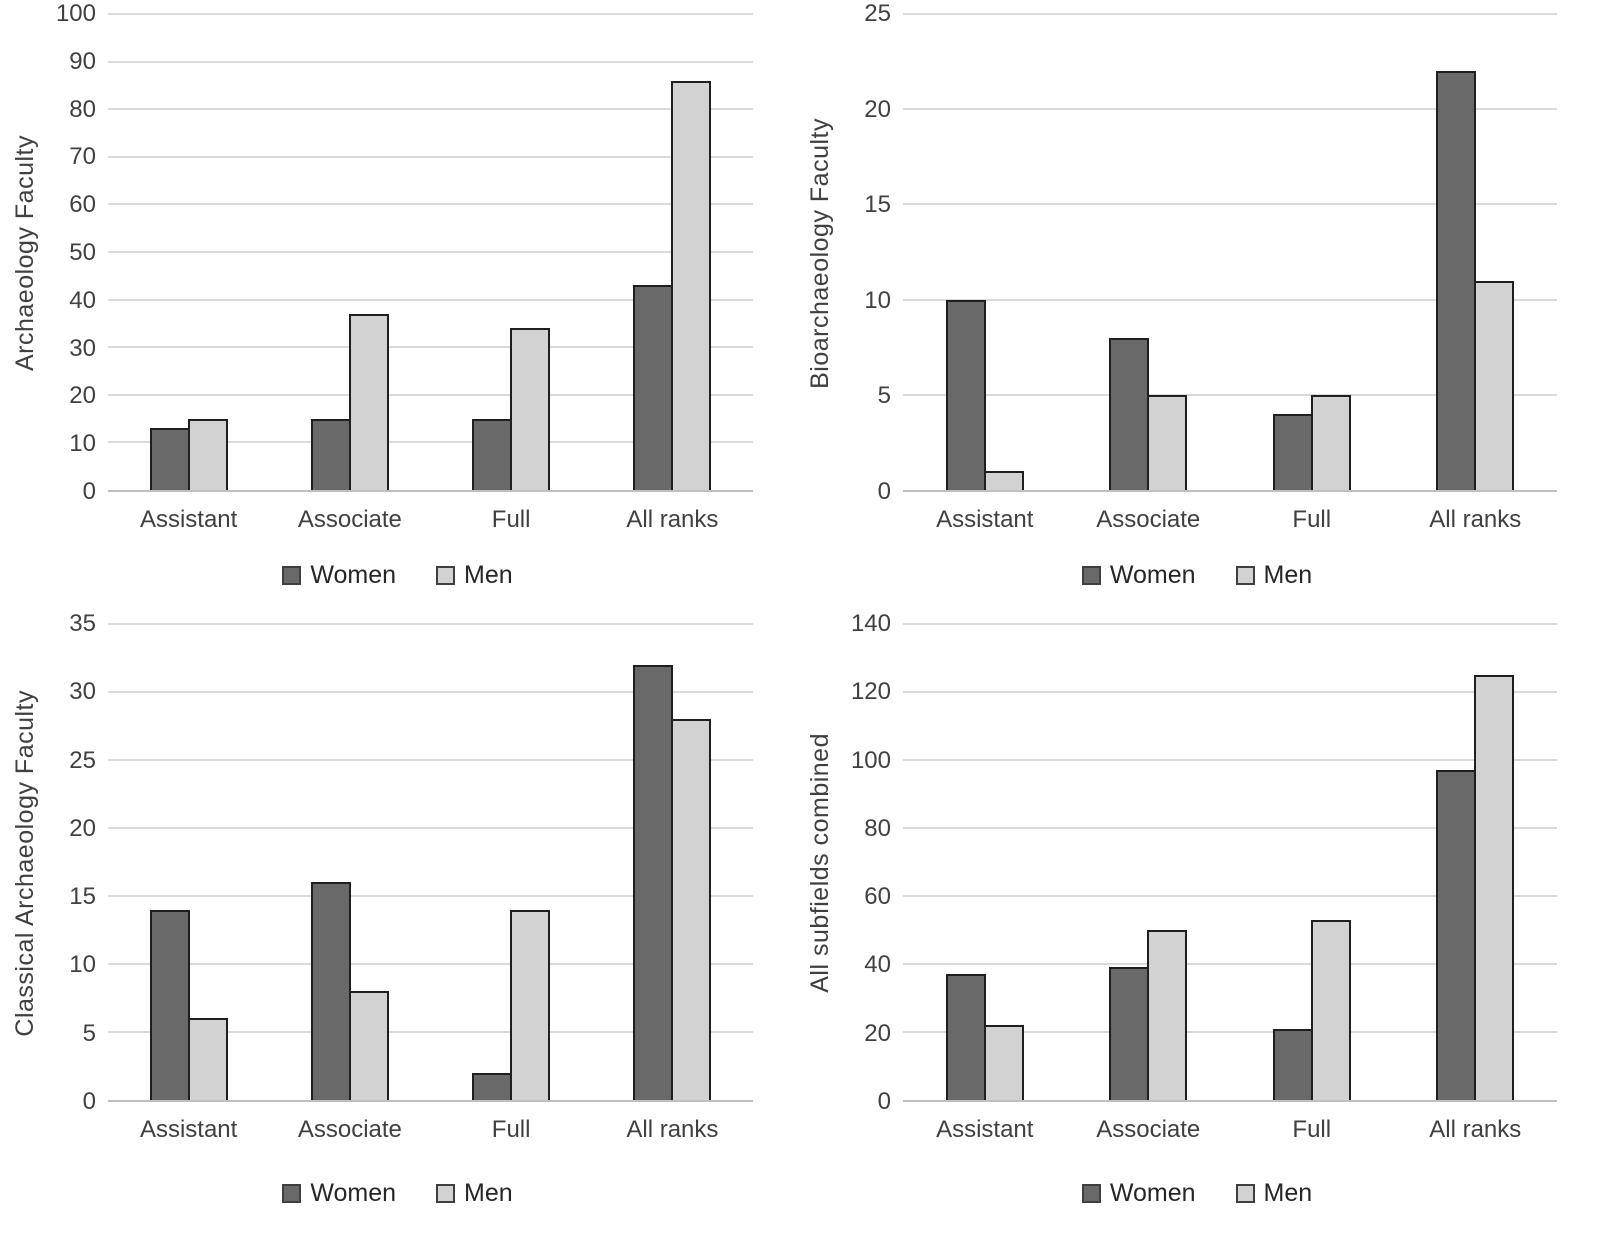  What do you see at coordinates (82, 205) in the screenshot?
I see `y-tick-label: 60` at bounding box center [82, 205].